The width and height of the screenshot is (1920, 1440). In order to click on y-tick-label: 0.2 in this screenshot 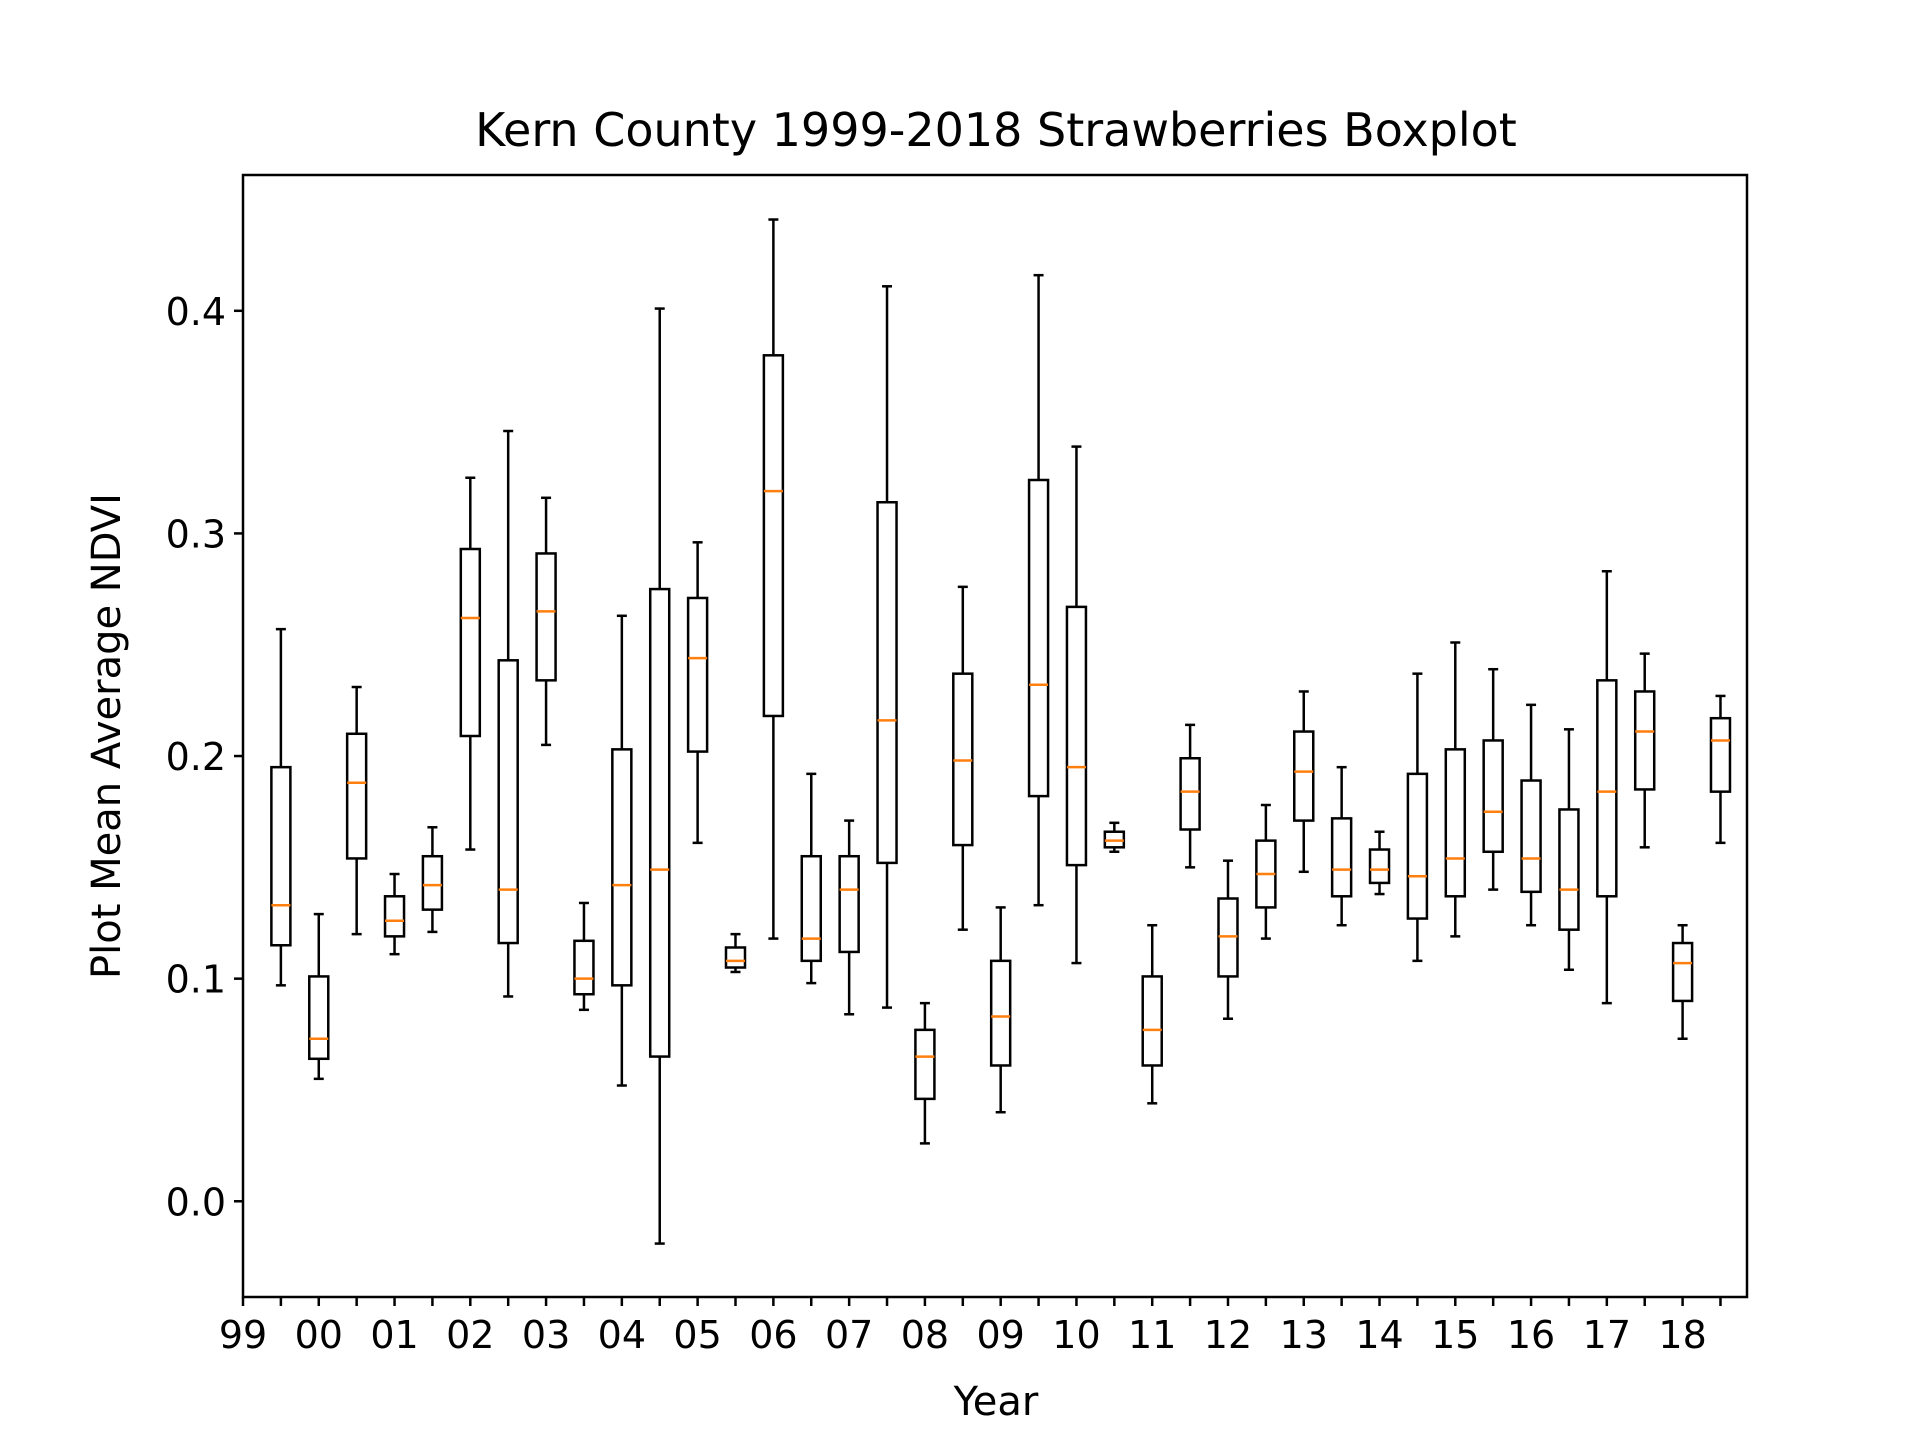, I will do `click(196, 757)`.